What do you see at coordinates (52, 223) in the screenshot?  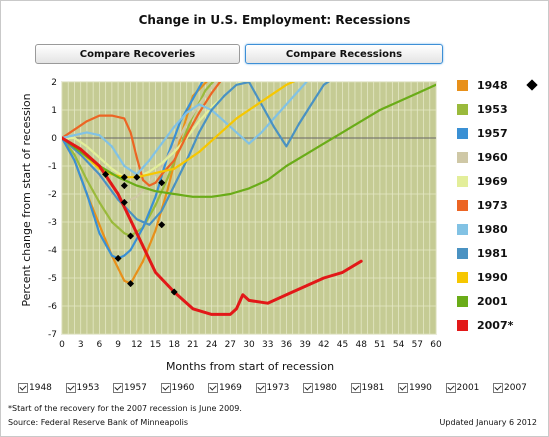 I see `y-tick-label: -3` at bounding box center [52, 223].